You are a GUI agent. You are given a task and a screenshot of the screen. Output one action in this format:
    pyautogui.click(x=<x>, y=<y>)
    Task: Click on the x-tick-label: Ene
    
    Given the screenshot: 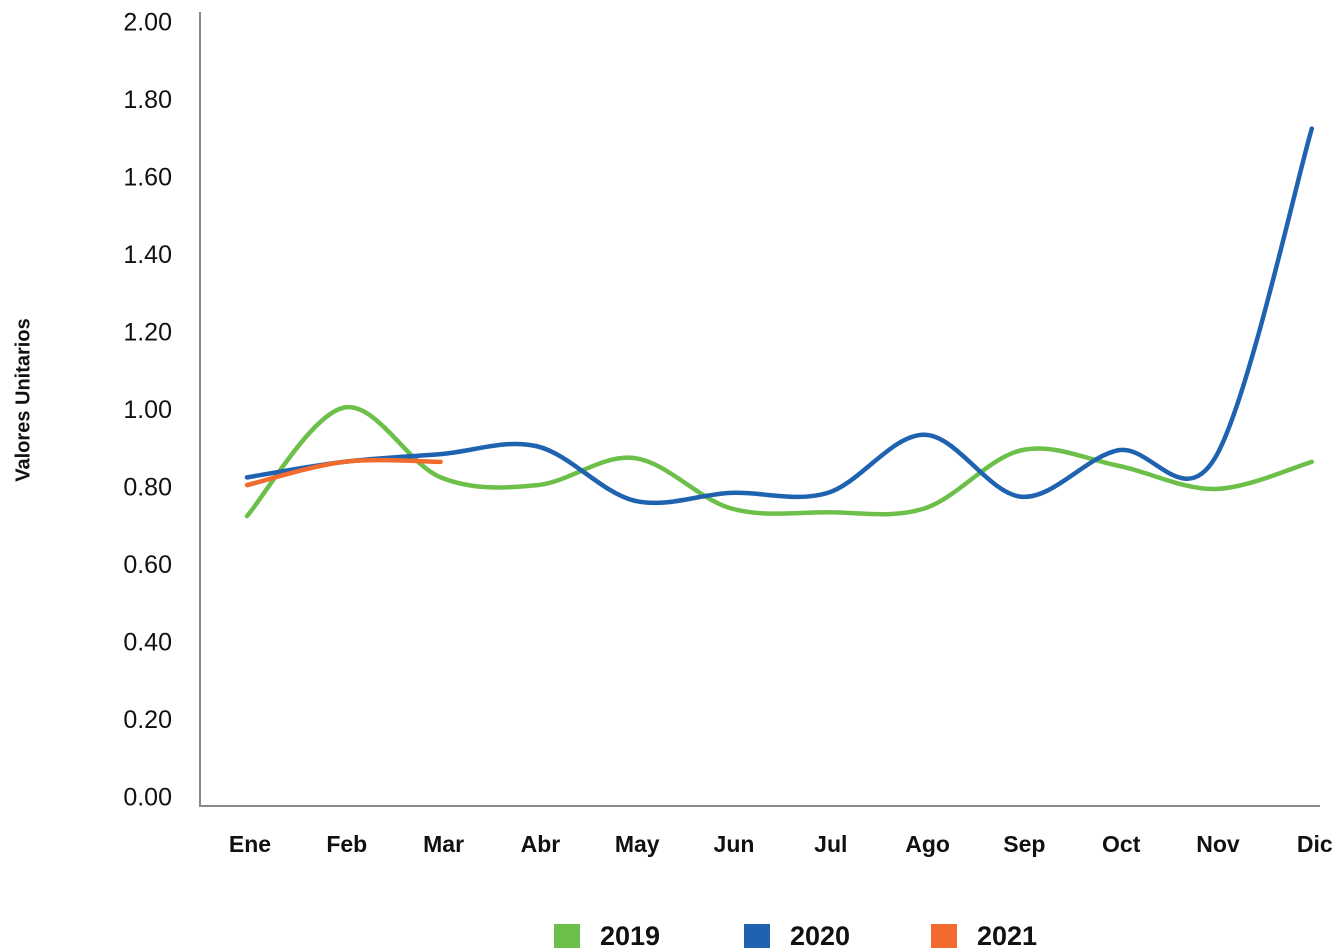 What is the action you would take?
    pyautogui.click(x=250, y=844)
    